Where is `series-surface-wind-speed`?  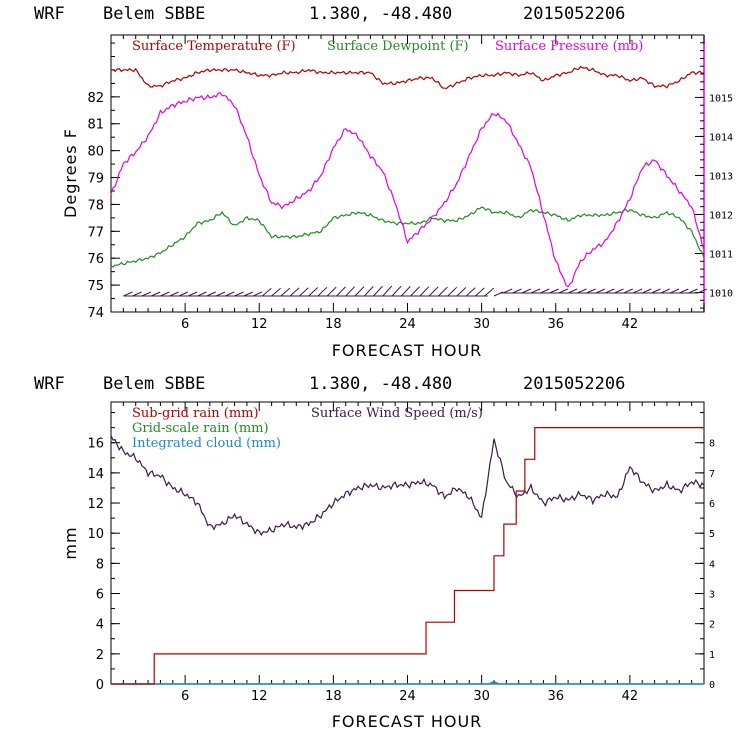
series-surface-wind-speed is located at coordinates (407, 486).